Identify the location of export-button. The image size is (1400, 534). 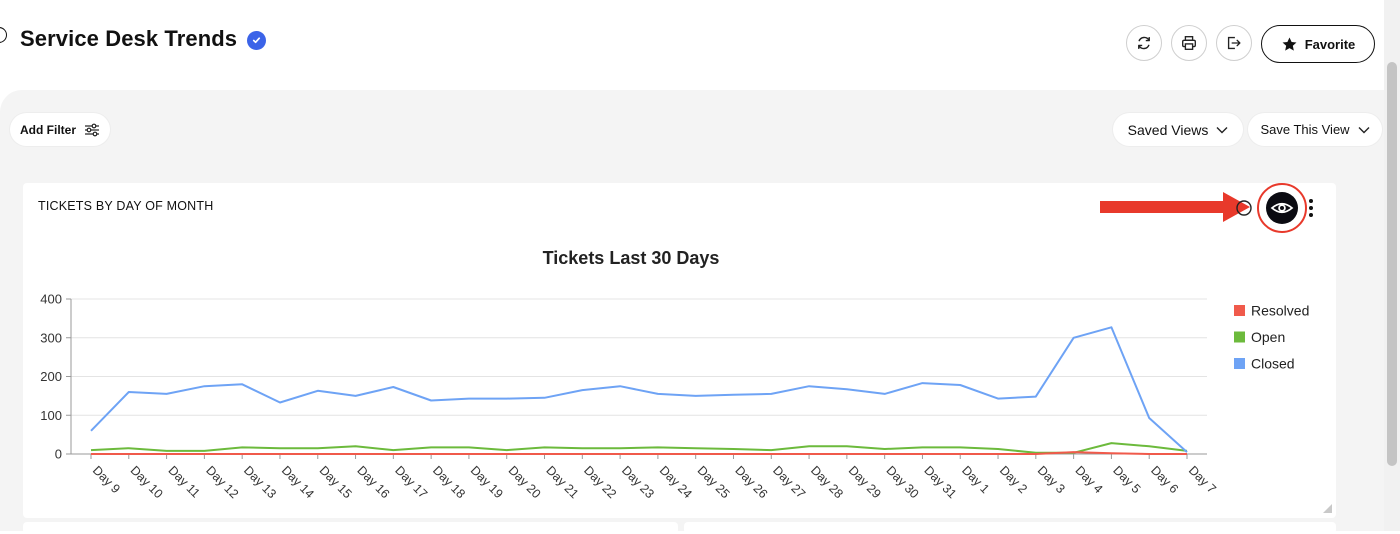
(1234, 43).